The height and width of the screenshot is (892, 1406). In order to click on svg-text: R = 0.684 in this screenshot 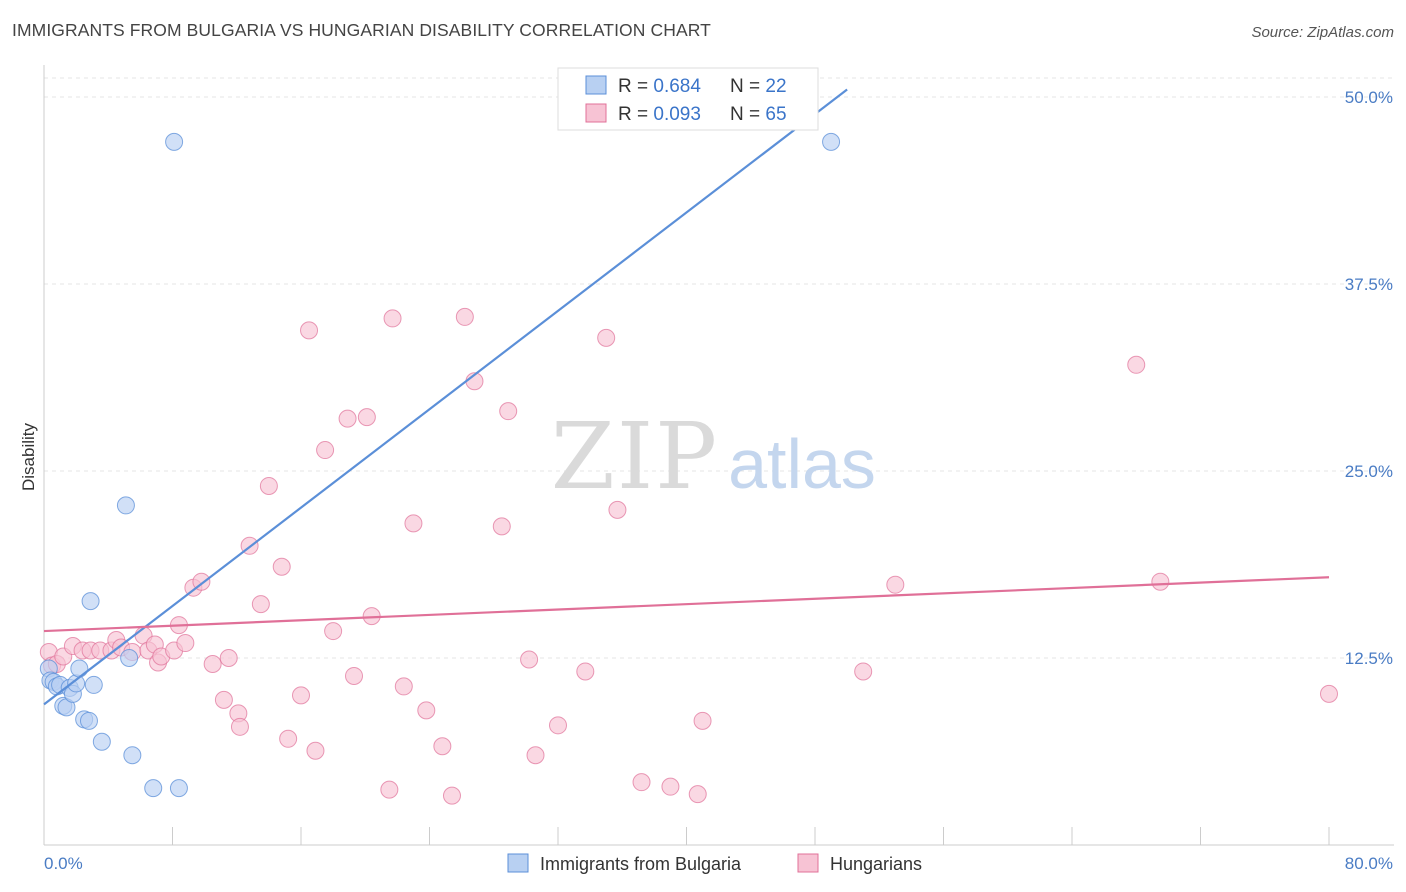, I will do `click(659, 86)`.